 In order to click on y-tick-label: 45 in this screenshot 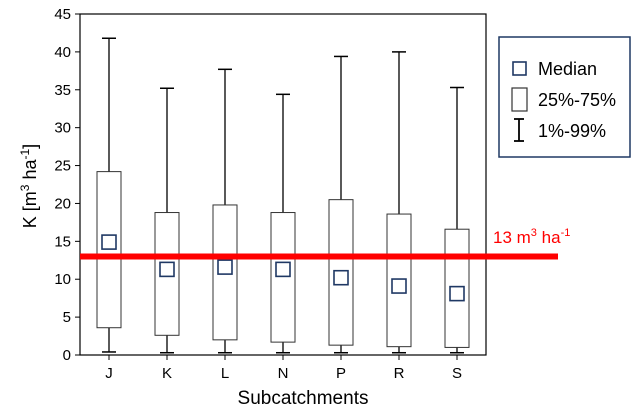, I will do `click(62, 14)`.